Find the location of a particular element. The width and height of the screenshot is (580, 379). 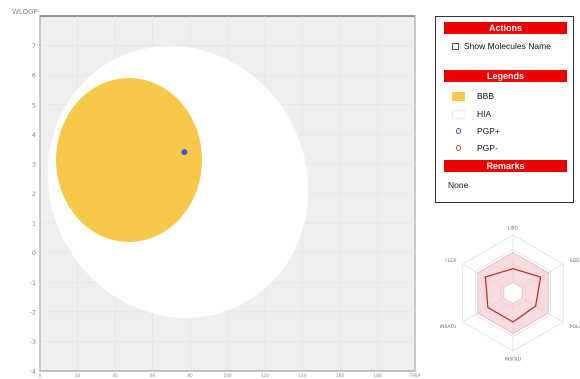

legend-label: BBB is located at coordinates (486, 96).